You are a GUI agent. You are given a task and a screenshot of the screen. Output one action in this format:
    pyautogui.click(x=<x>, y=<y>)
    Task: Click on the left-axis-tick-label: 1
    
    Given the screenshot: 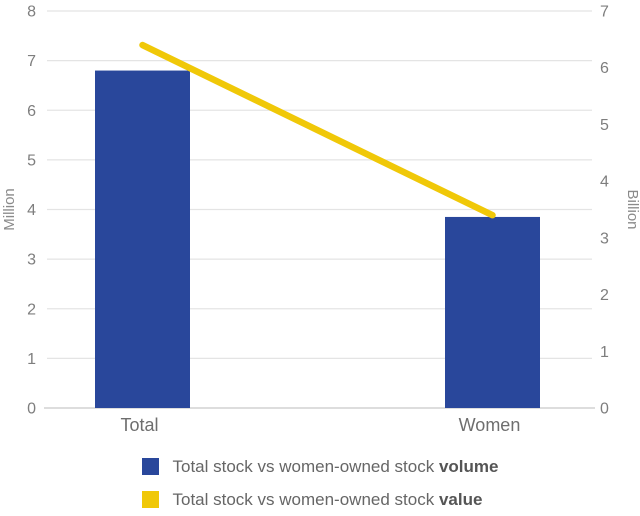 What is the action you would take?
    pyautogui.click(x=31, y=359)
    